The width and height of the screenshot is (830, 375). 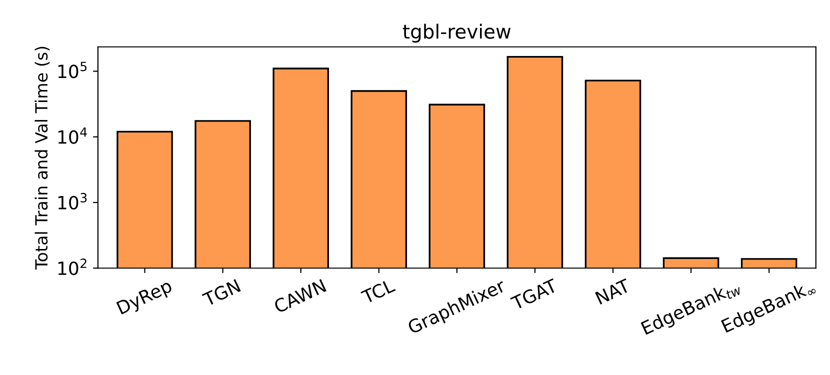 What do you see at coordinates (72, 201) in the screenshot?
I see `y-tick-label: 10$^{3}$` at bounding box center [72, 201].